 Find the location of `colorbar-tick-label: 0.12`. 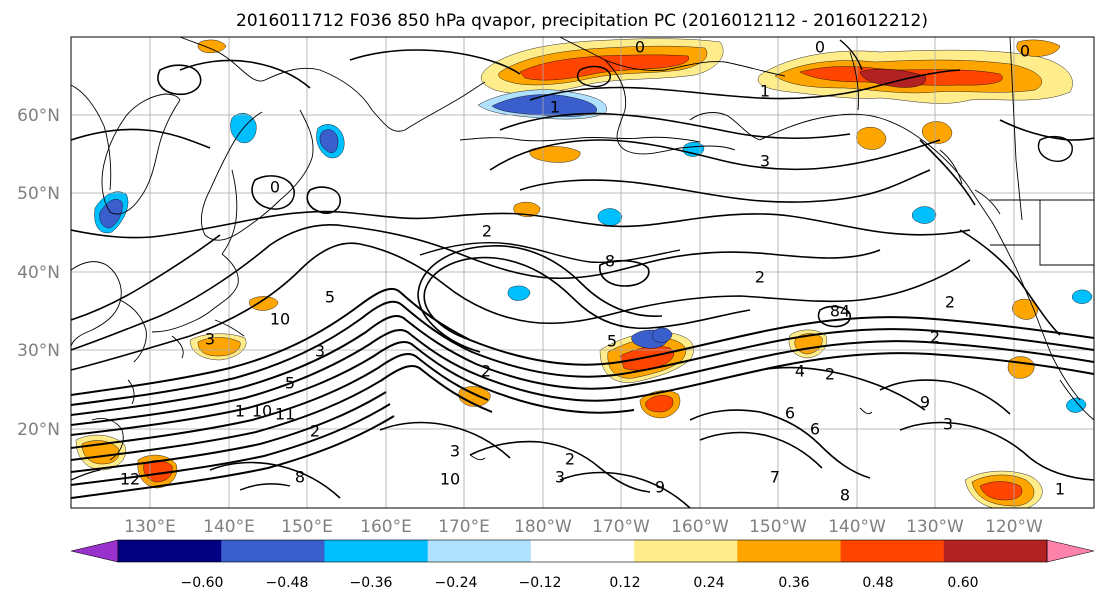

colorbar-tick-label: 0.12 is located at coordinates (624, 583).